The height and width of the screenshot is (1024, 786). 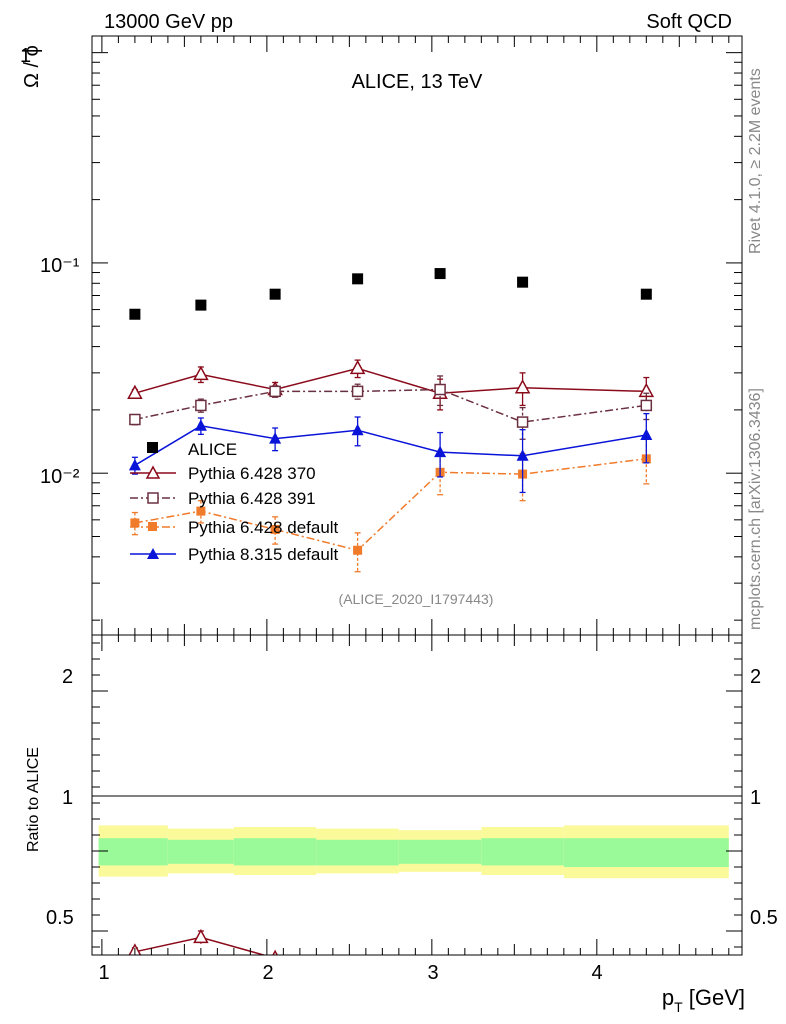 I want to click on ratio-y-tick-1-left: 1, so click(x=67, y=798).